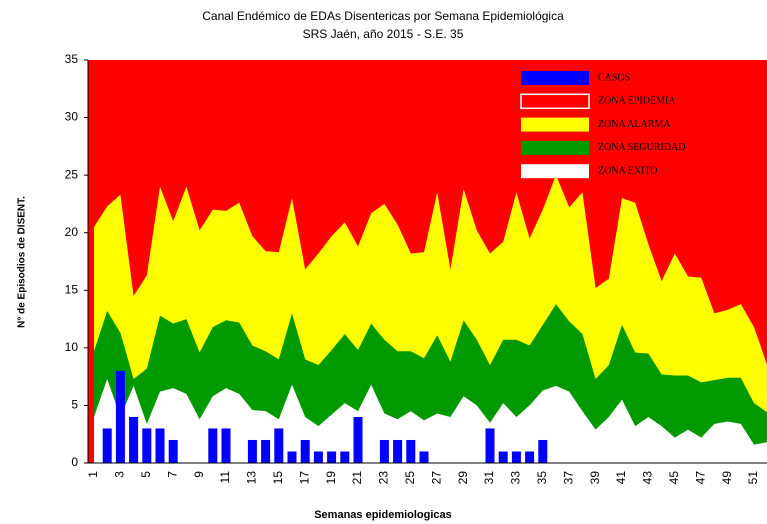 This screenshot has height=524, width=767. I want to click on x-tick-label: 7, so click(172, 474).